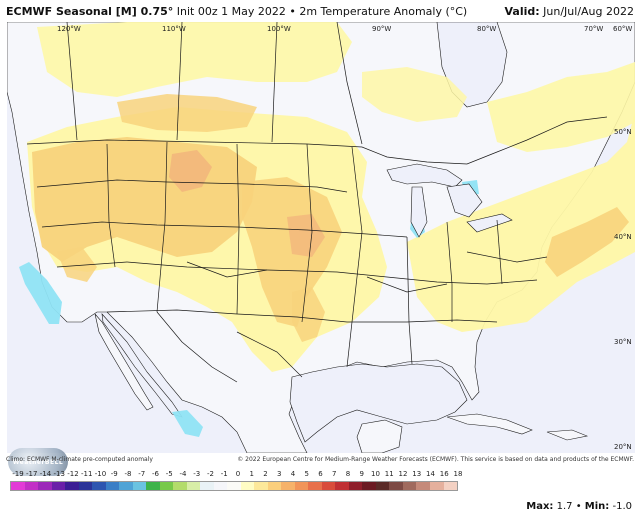 The width and height of the screenshot is (640, 526). I want to click on gulf-of-mexico, so click(378, 403).